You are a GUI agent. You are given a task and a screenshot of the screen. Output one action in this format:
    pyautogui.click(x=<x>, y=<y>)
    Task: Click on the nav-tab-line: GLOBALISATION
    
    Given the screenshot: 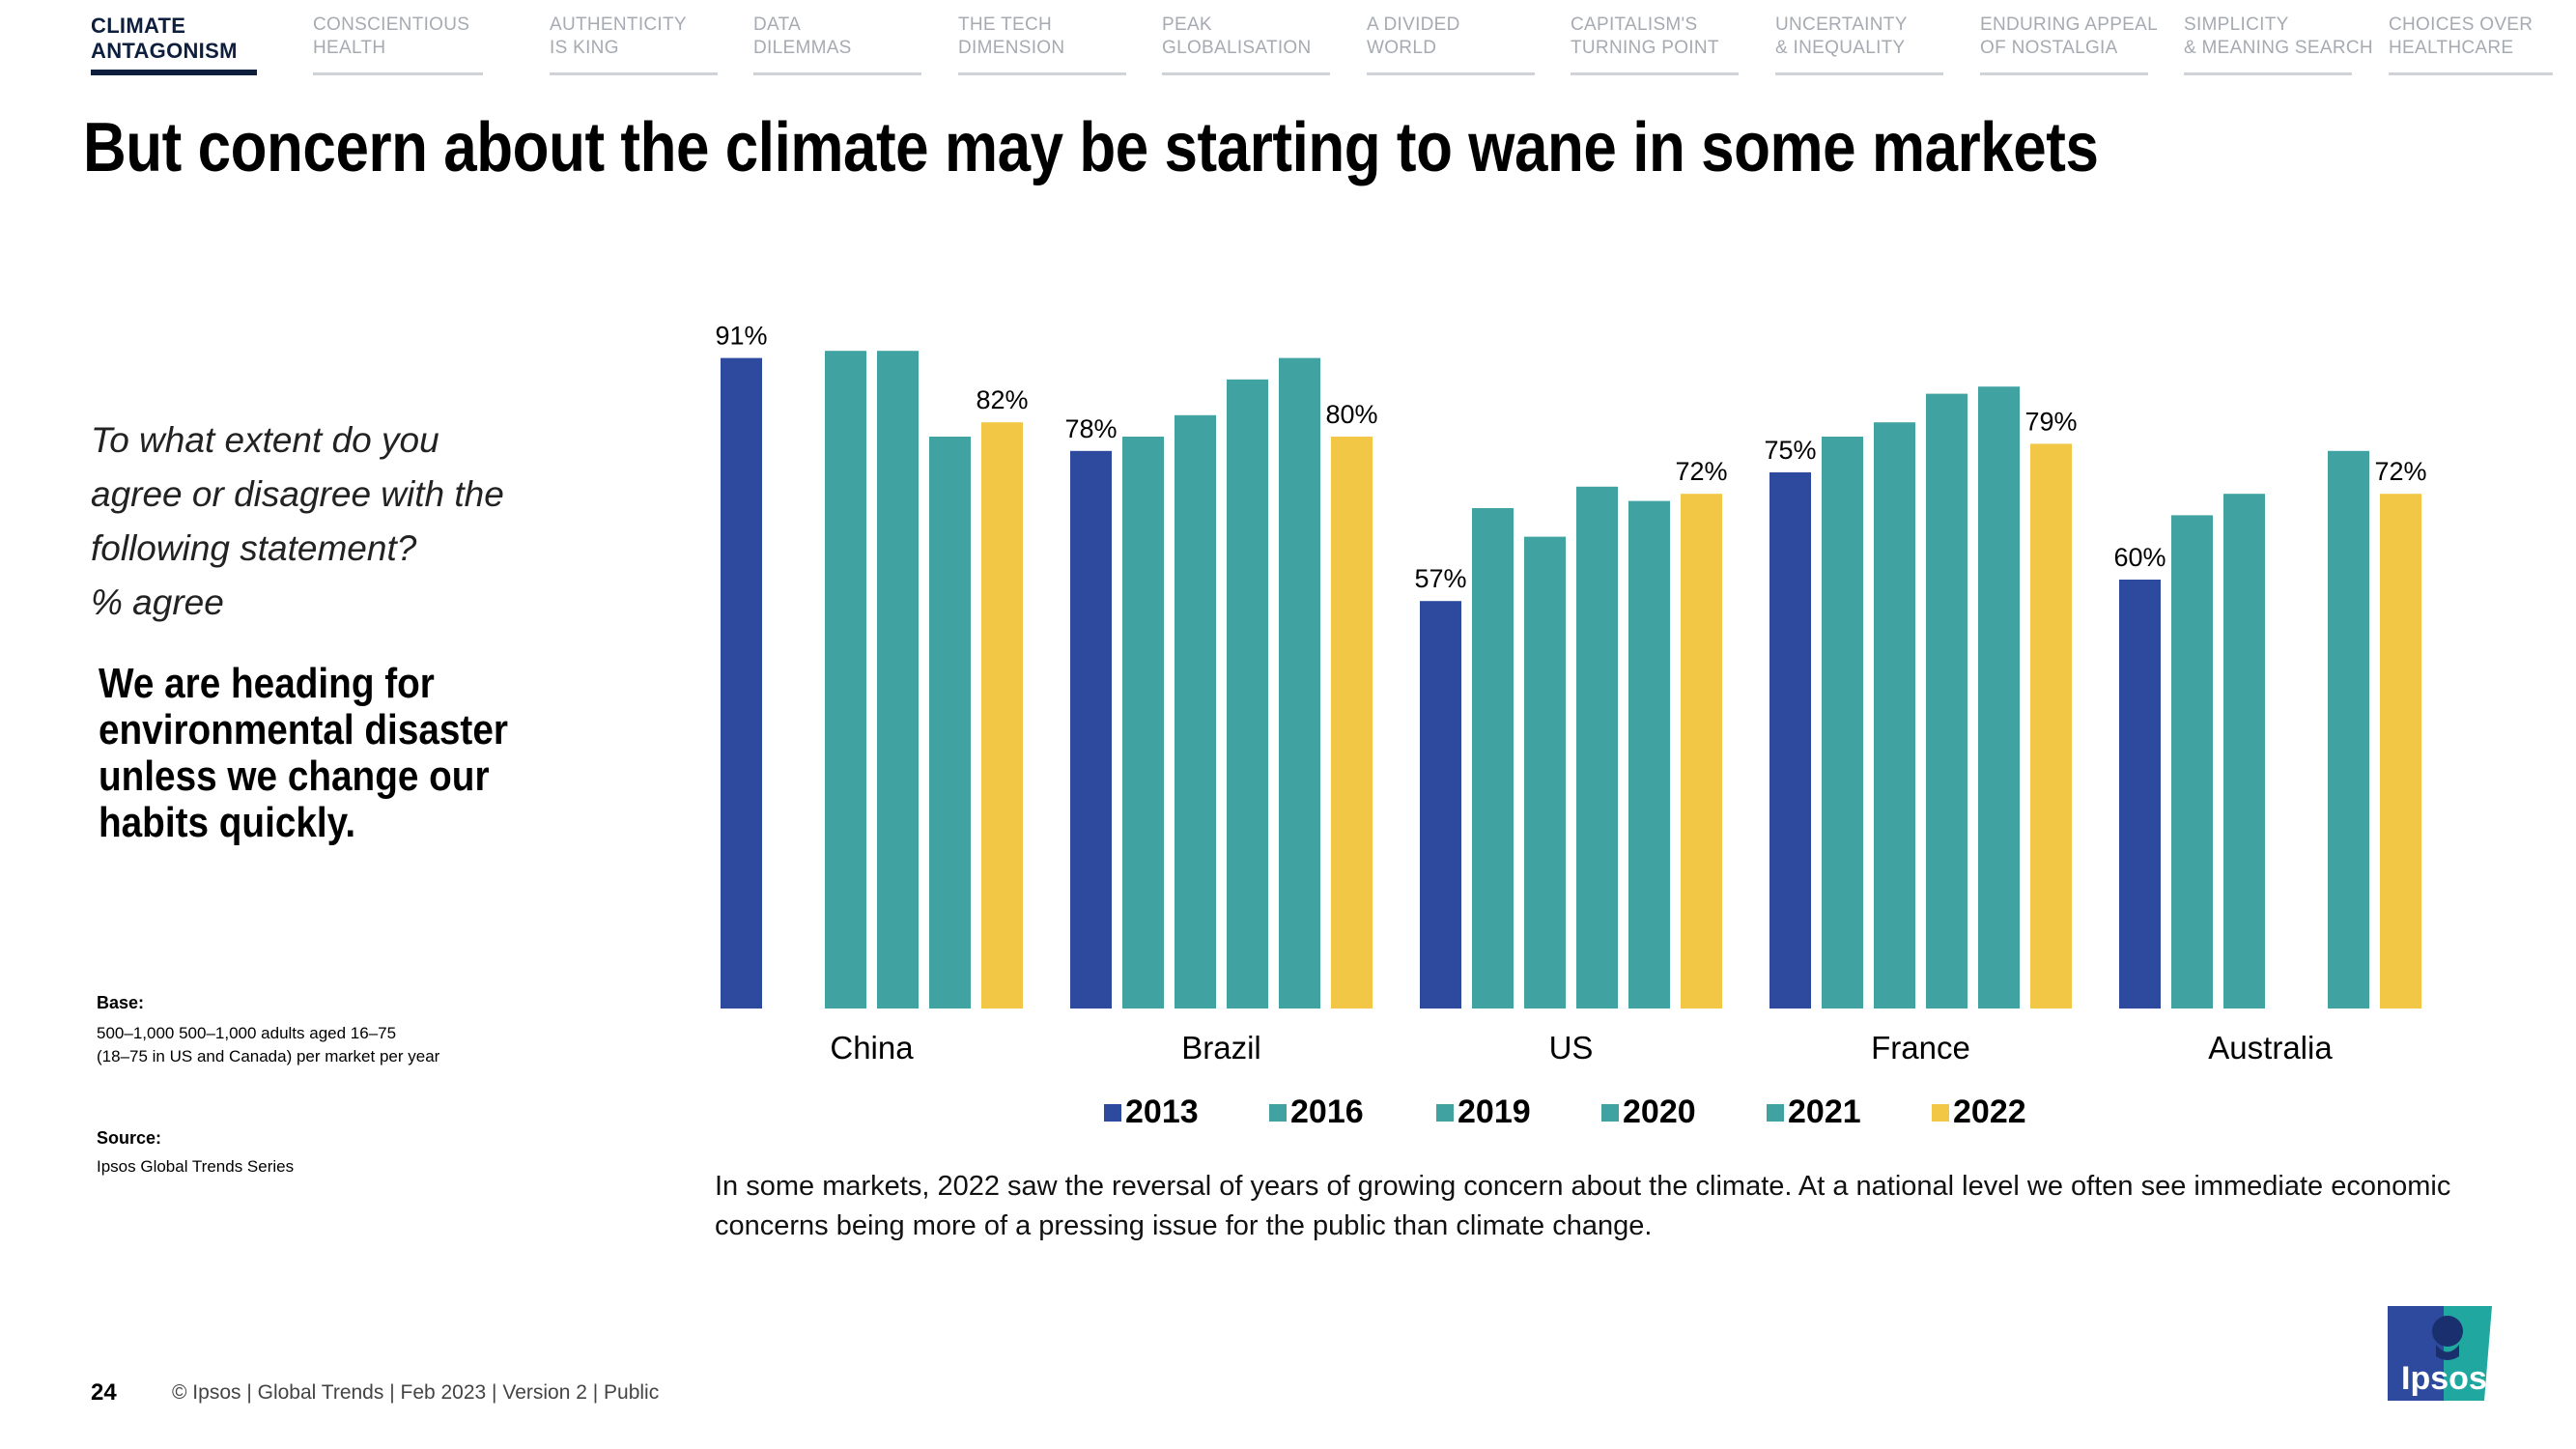 What is the action you would take?
    pyautogui.click(x=1237, y=48)
    